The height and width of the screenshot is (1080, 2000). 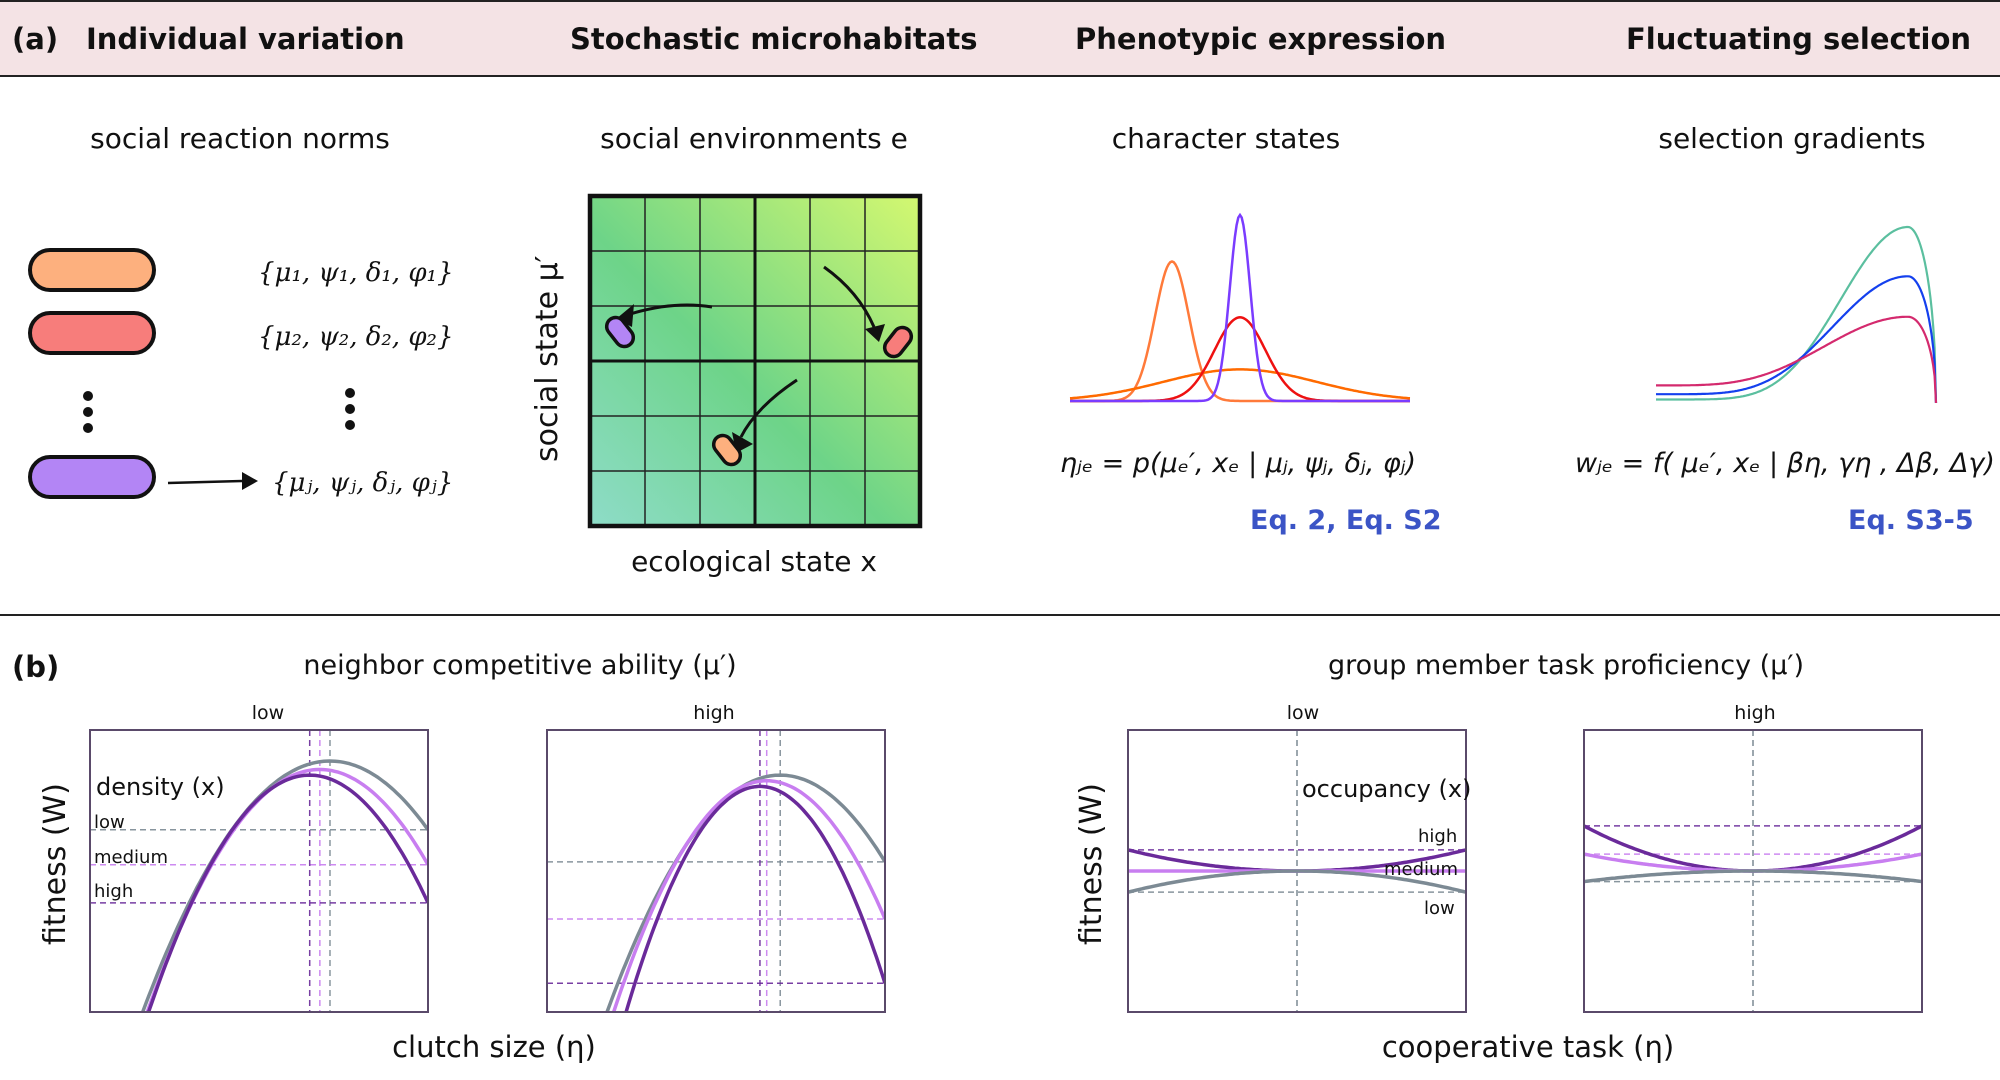 What do you see at coordinates (1226, 138) in the screenshot?
I see `subtitle-character-states: character states` at bounding box center [1226, 138].